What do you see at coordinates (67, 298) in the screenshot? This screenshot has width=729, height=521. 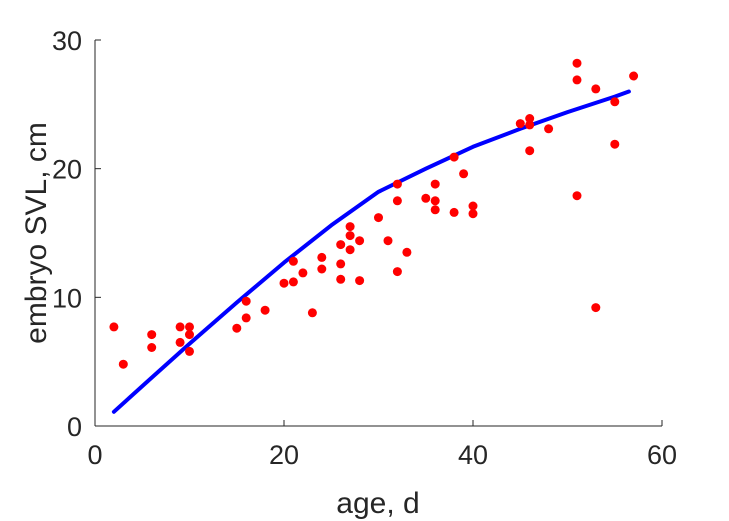 I see `y-tick-label: 10` at bounding box center [67, 298].